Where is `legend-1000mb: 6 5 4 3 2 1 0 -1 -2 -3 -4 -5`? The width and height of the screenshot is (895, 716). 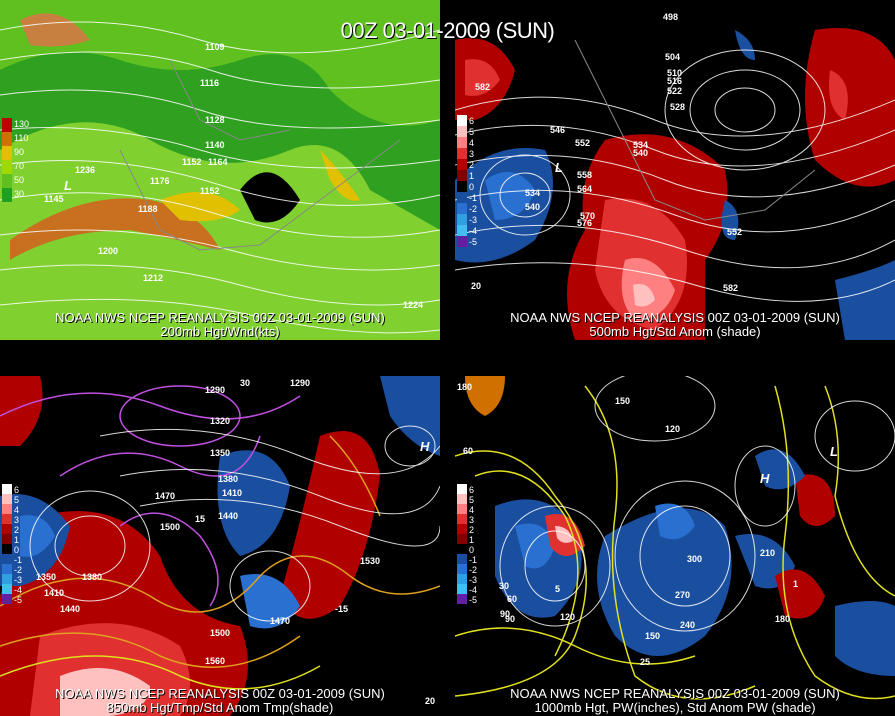 legend-1000mb: 6 5 4 3 2 1 0 -1 -2 -3 -4 -5 is located at coordinates (467, 544).